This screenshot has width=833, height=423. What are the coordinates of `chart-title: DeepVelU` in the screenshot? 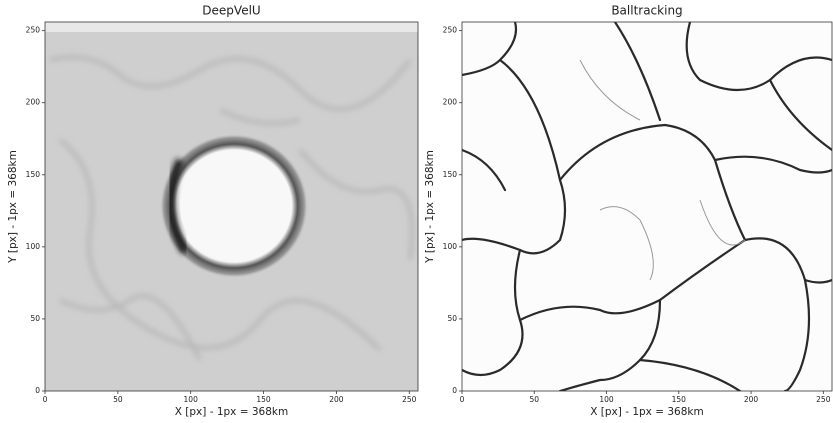 It's located at (231, 11).